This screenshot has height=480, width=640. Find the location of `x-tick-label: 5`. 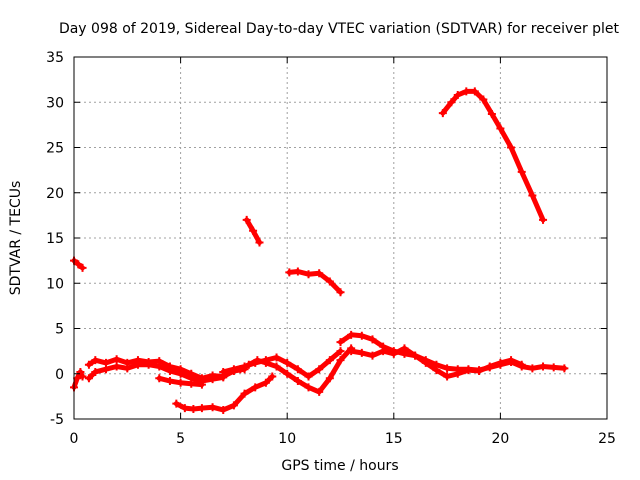

x-tick-label: 5 is located at coordinates (180, 439).